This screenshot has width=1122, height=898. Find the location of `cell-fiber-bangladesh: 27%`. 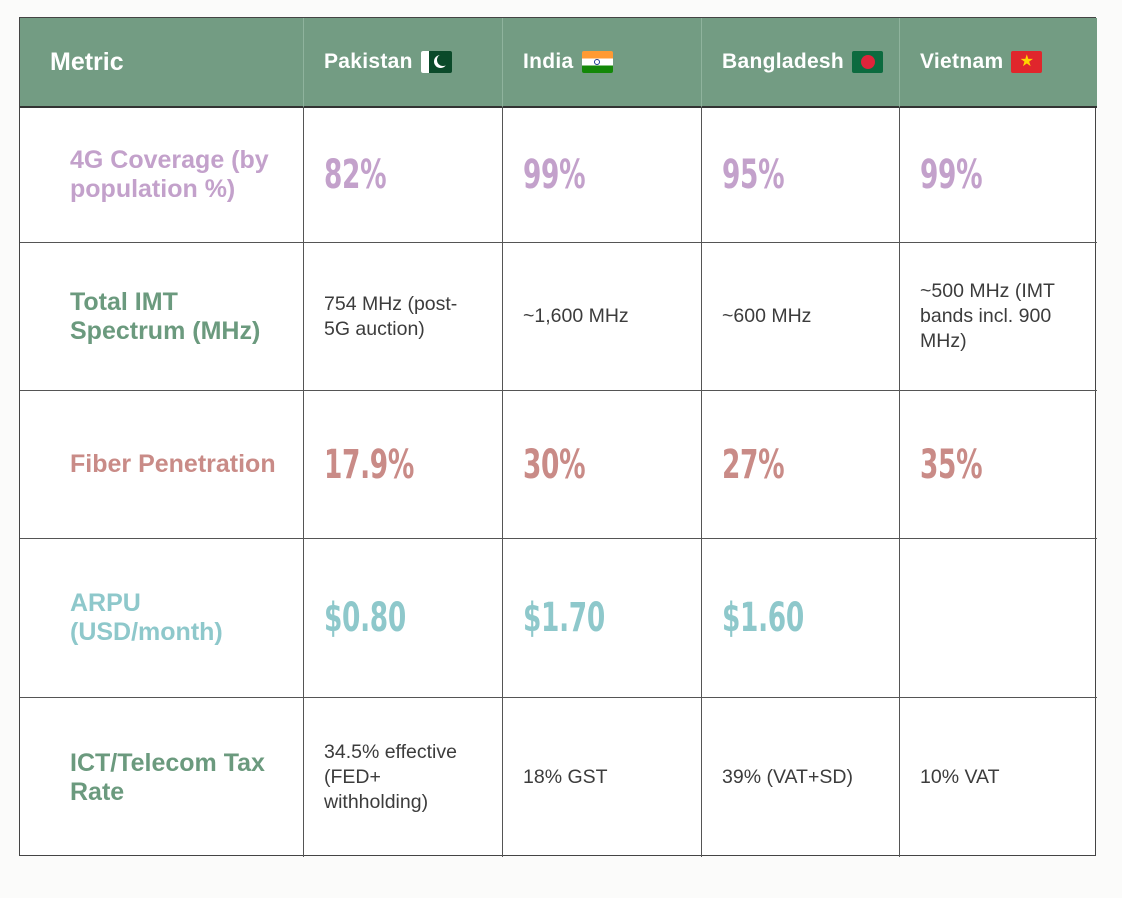

cell-fiber-bangladesh: 27% is located at coordinates (801, 465).